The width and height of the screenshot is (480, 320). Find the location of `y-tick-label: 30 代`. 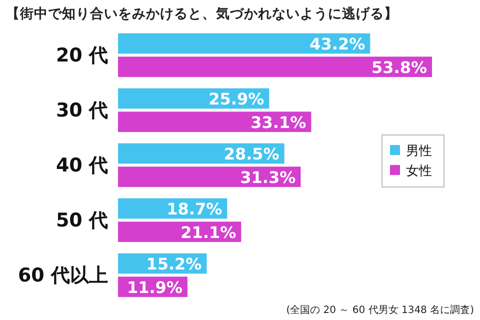

y-tick-label: 30 代 is located at coordinates (82, 111).